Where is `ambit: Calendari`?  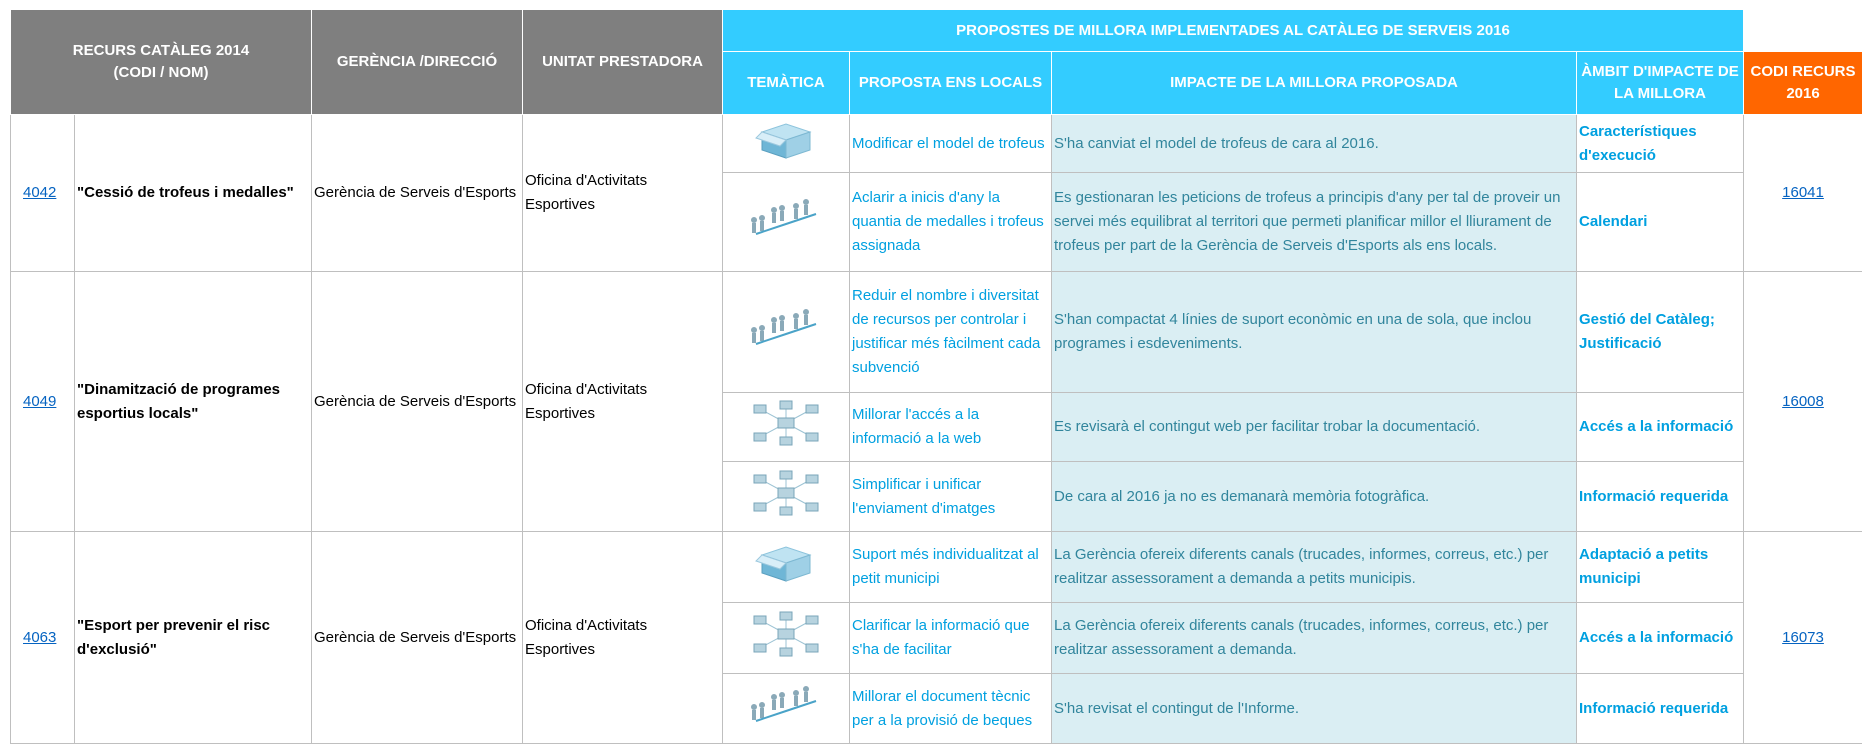 ambit: Calendari is located at coordinates (1660, 222).